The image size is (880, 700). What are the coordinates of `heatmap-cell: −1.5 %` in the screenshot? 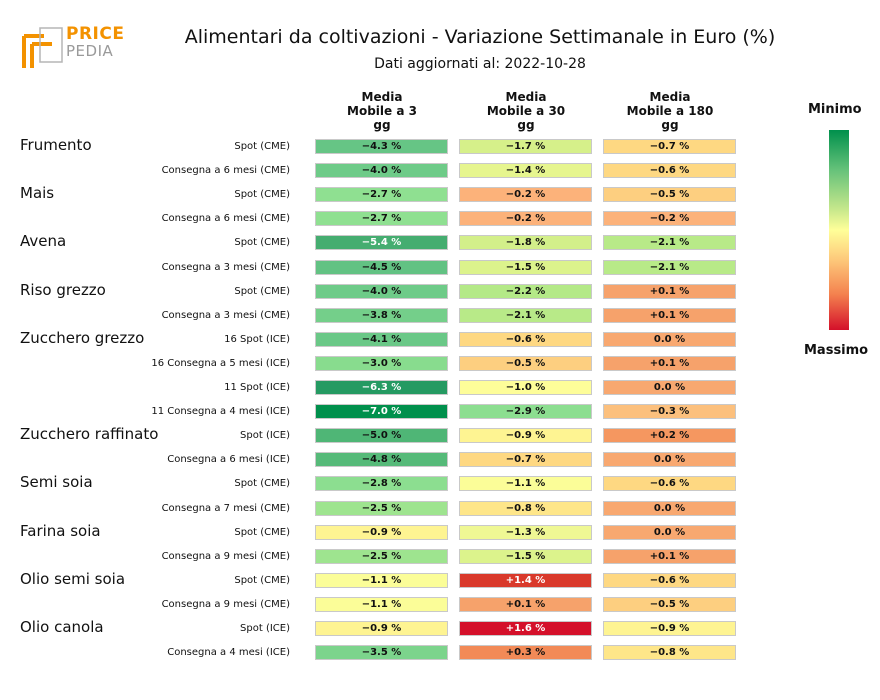 It's located at (525, 556).